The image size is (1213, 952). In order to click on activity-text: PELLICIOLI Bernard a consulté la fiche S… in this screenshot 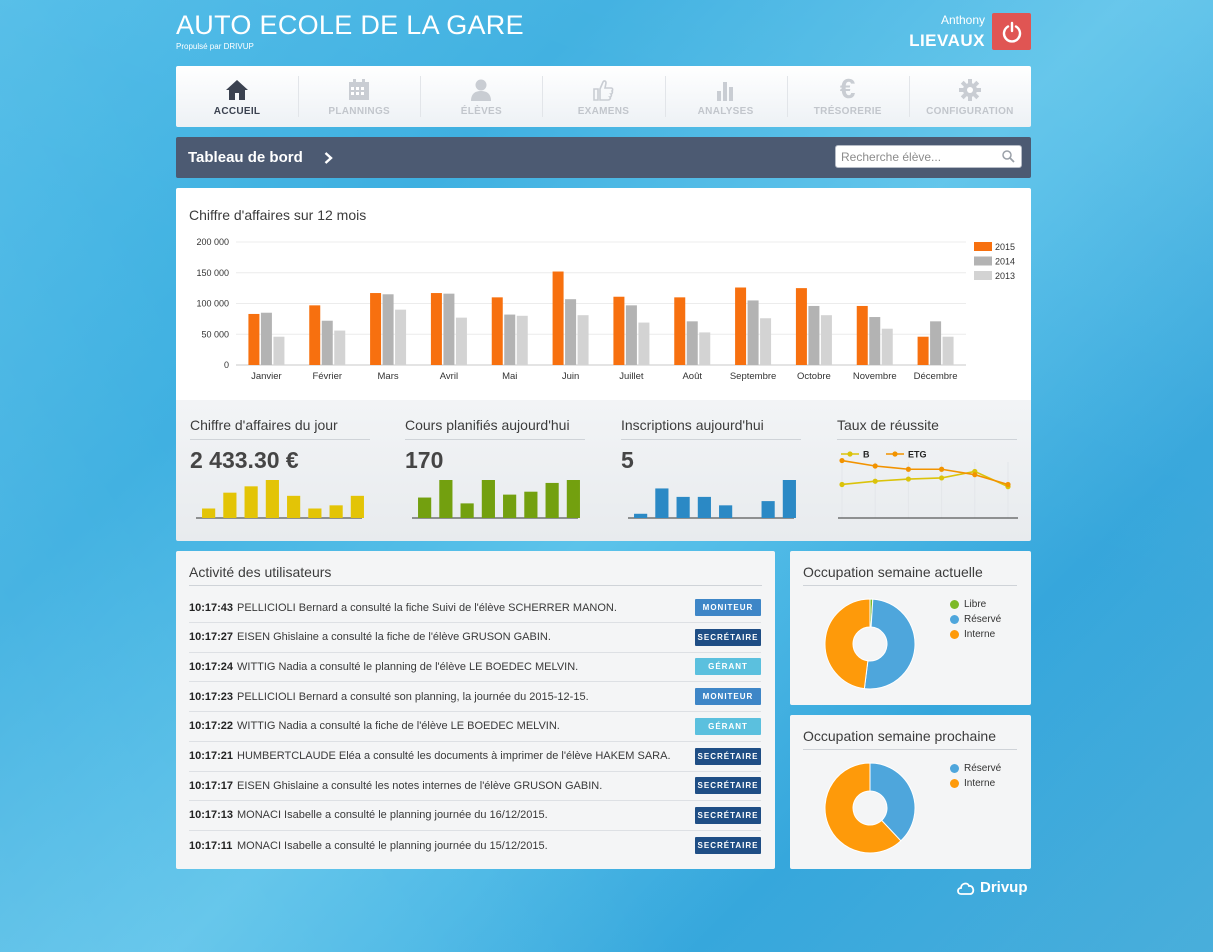, I will do `click(427, 607)`.